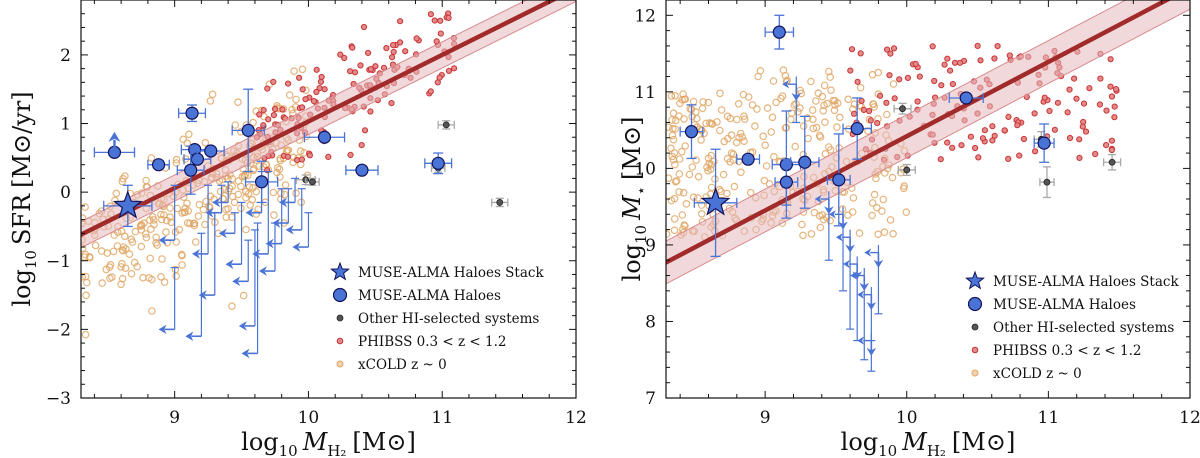 The image size is (1200, 458). I want to click on y-tick-label: −1, so click(58, 262).